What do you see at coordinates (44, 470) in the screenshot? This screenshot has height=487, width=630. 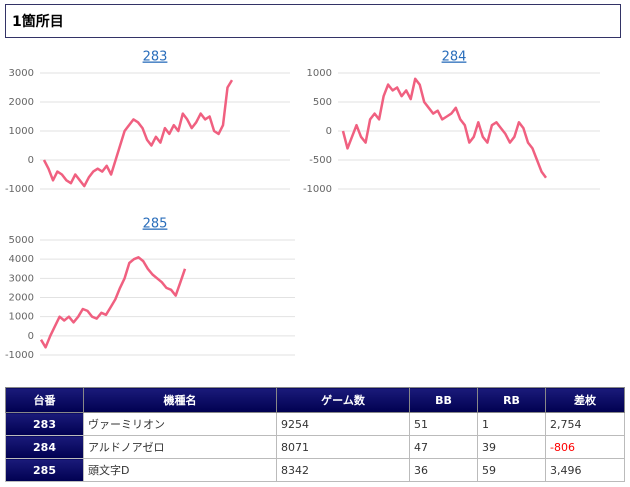 I see `cell: 285` at bounding box center [44, 470].